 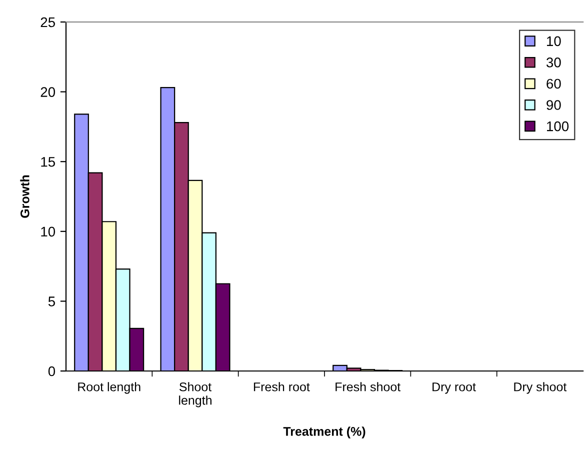 I want to click on y-tick-label: 10, so click(x=48, y=231).